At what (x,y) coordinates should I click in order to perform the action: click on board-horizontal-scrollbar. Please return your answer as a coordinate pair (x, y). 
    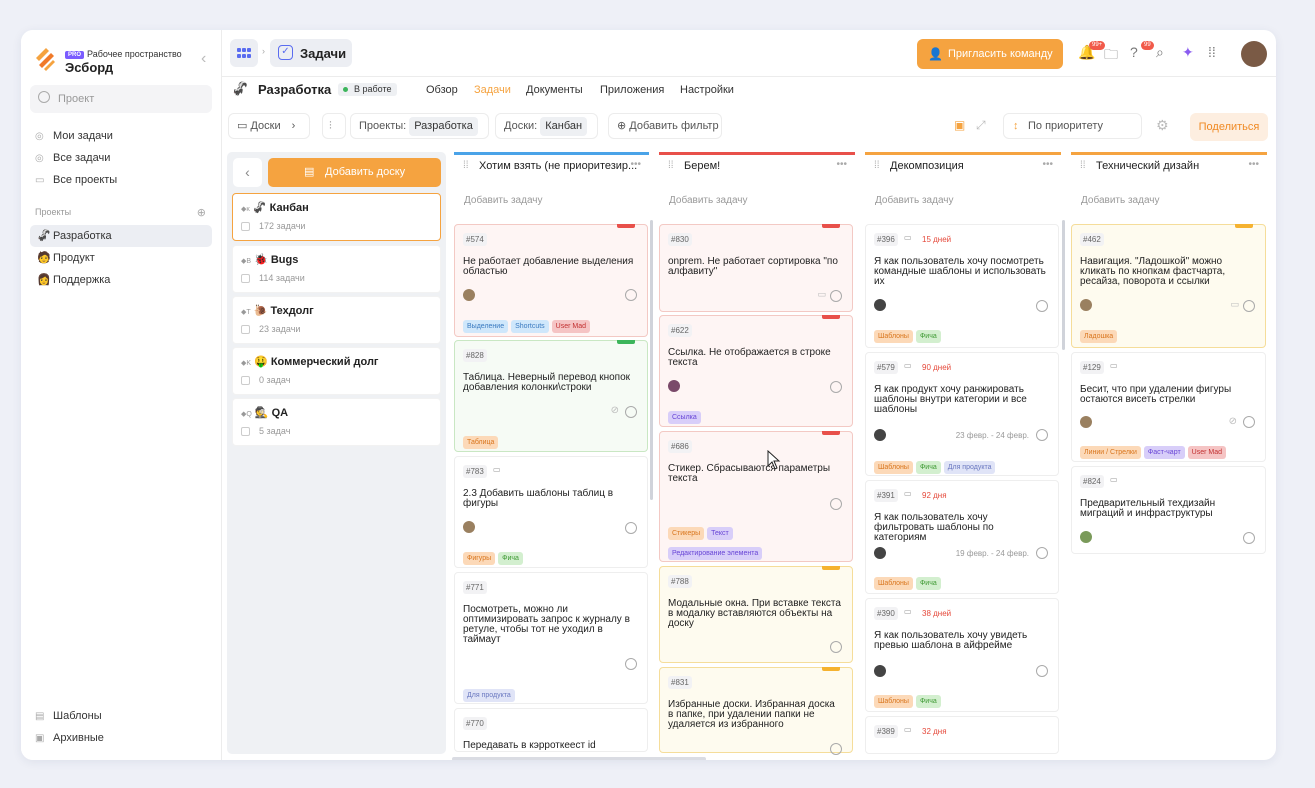
    Looking at the image, I should click on (579, 758).